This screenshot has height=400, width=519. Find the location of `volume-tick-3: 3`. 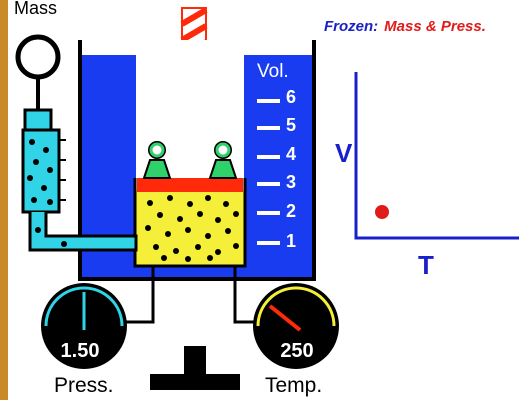

volume-tick-3: 3 is located at coordinates (291, 182).